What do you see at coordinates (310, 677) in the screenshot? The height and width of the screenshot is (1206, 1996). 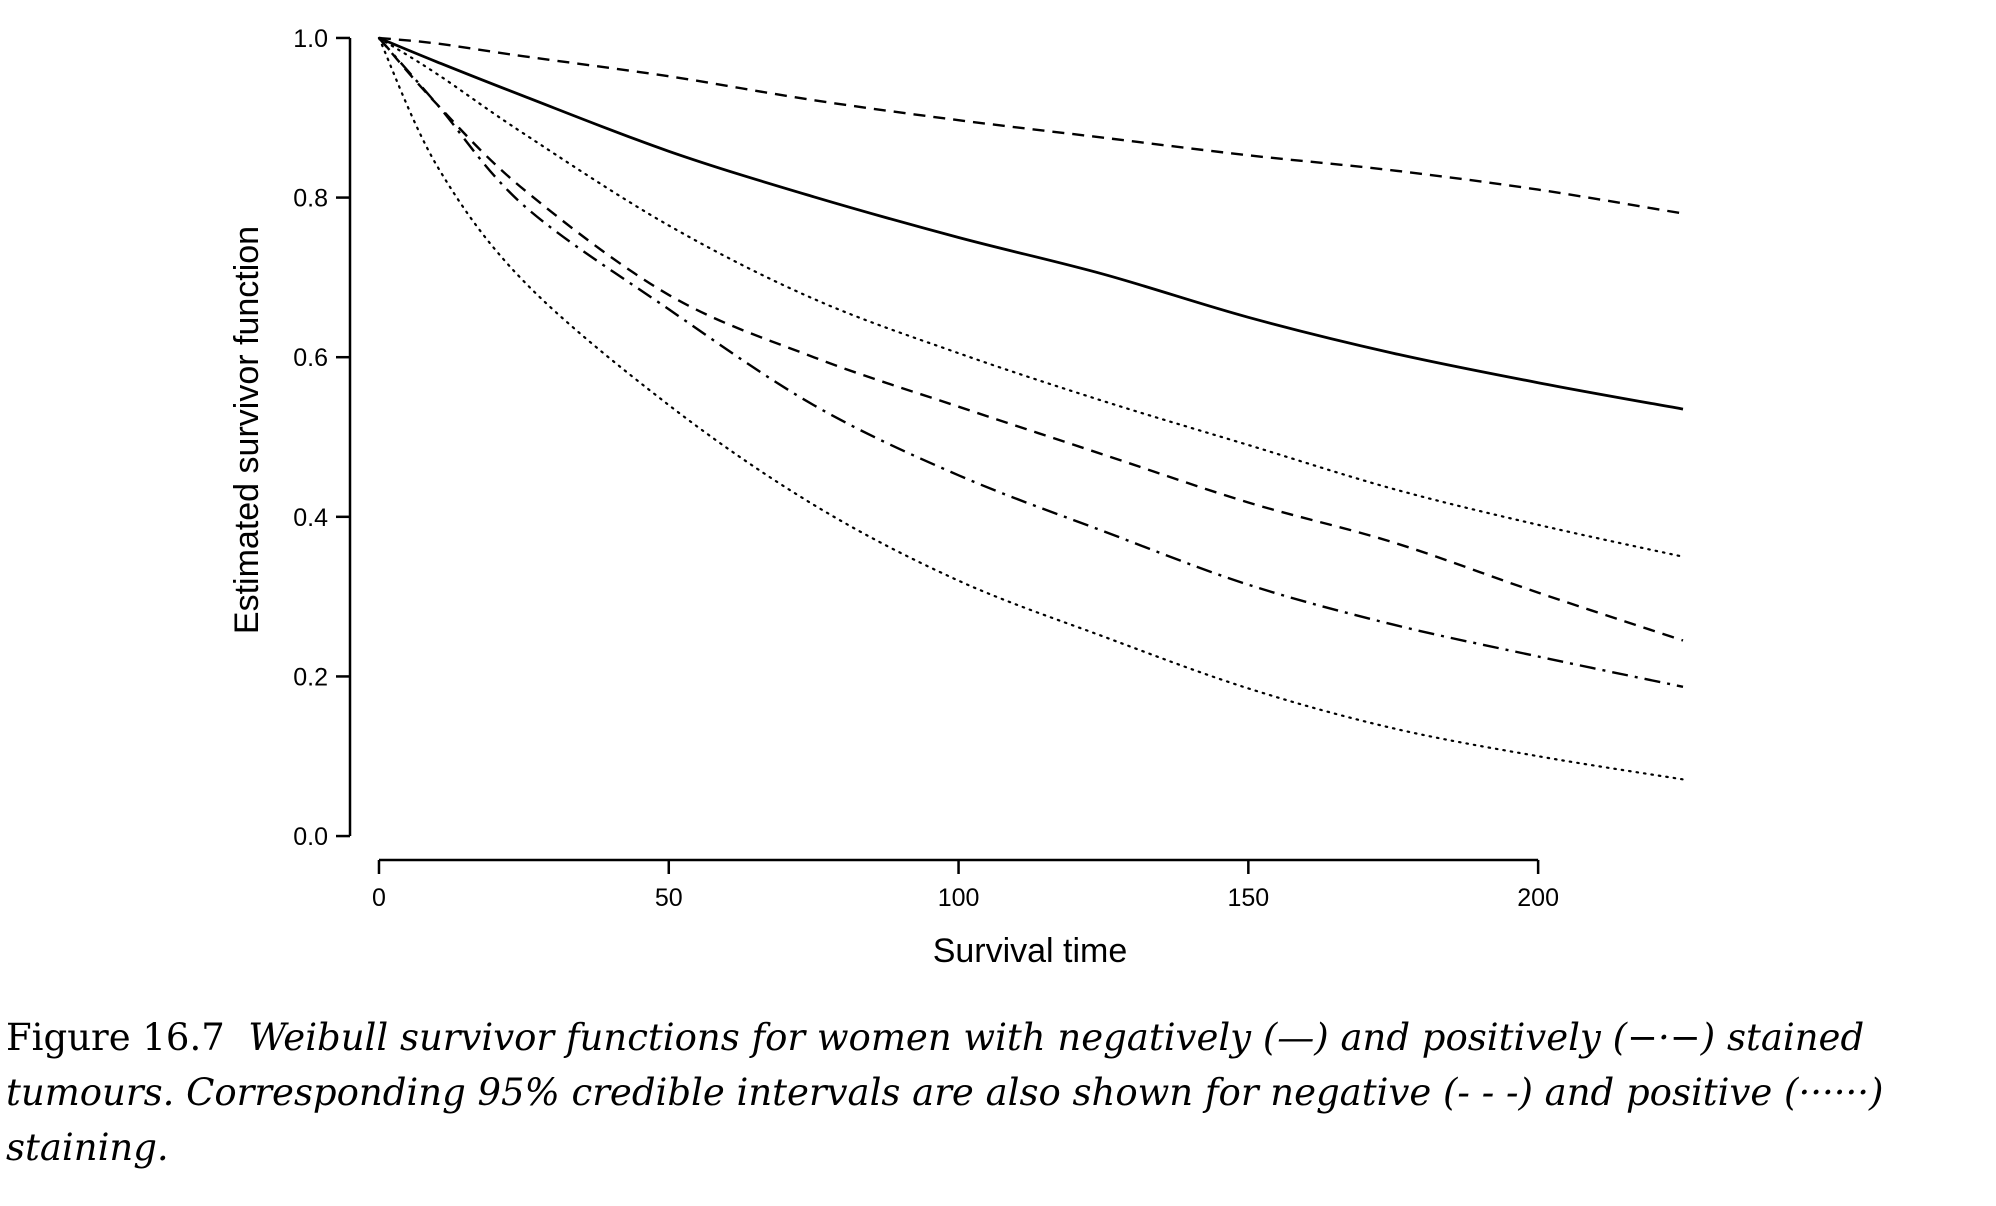 I see `y-tick-label: 0.2` at bounding box center [310, 677].